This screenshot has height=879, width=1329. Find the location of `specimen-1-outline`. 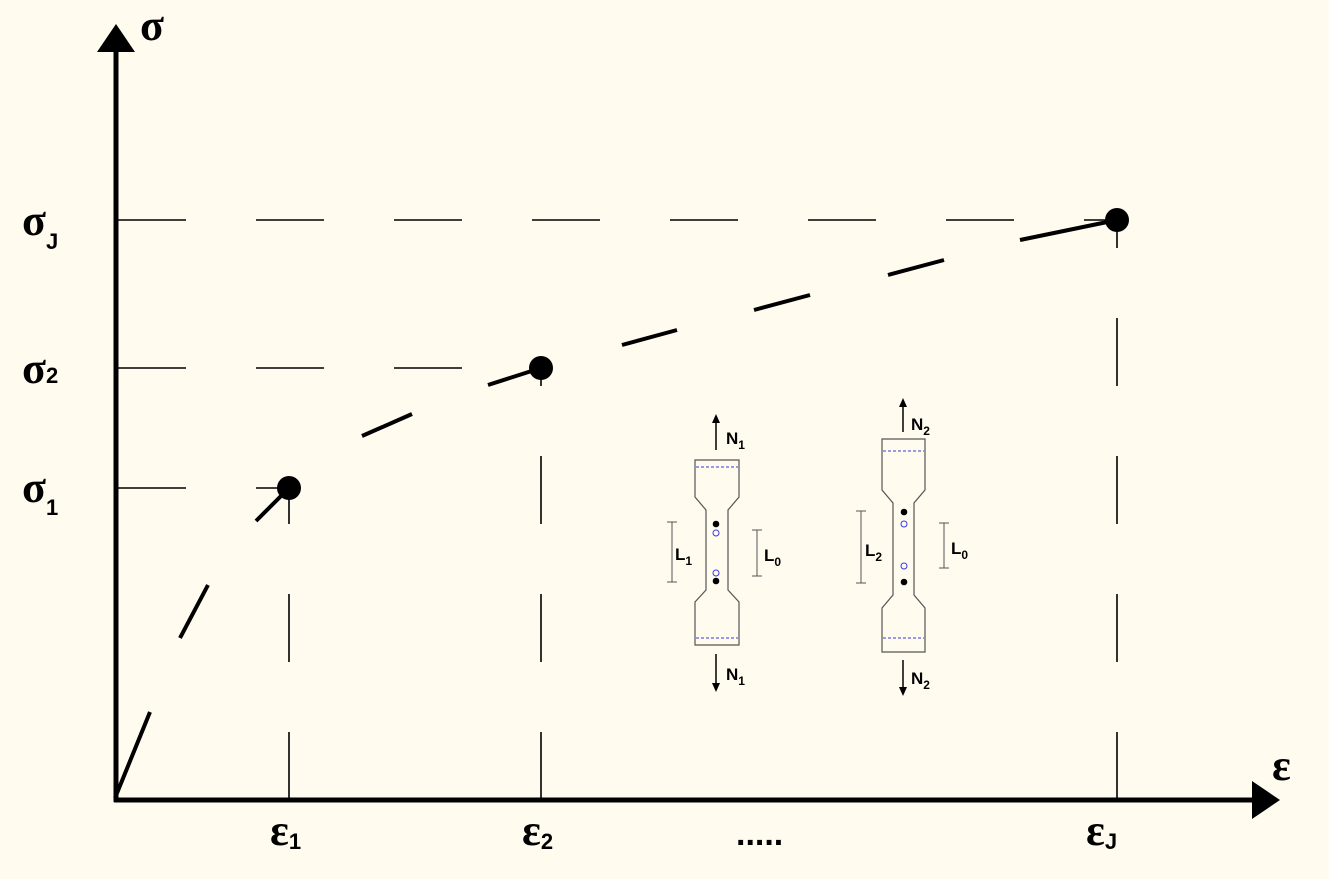

specimen-1-outline is located at coordinates (717, 552).